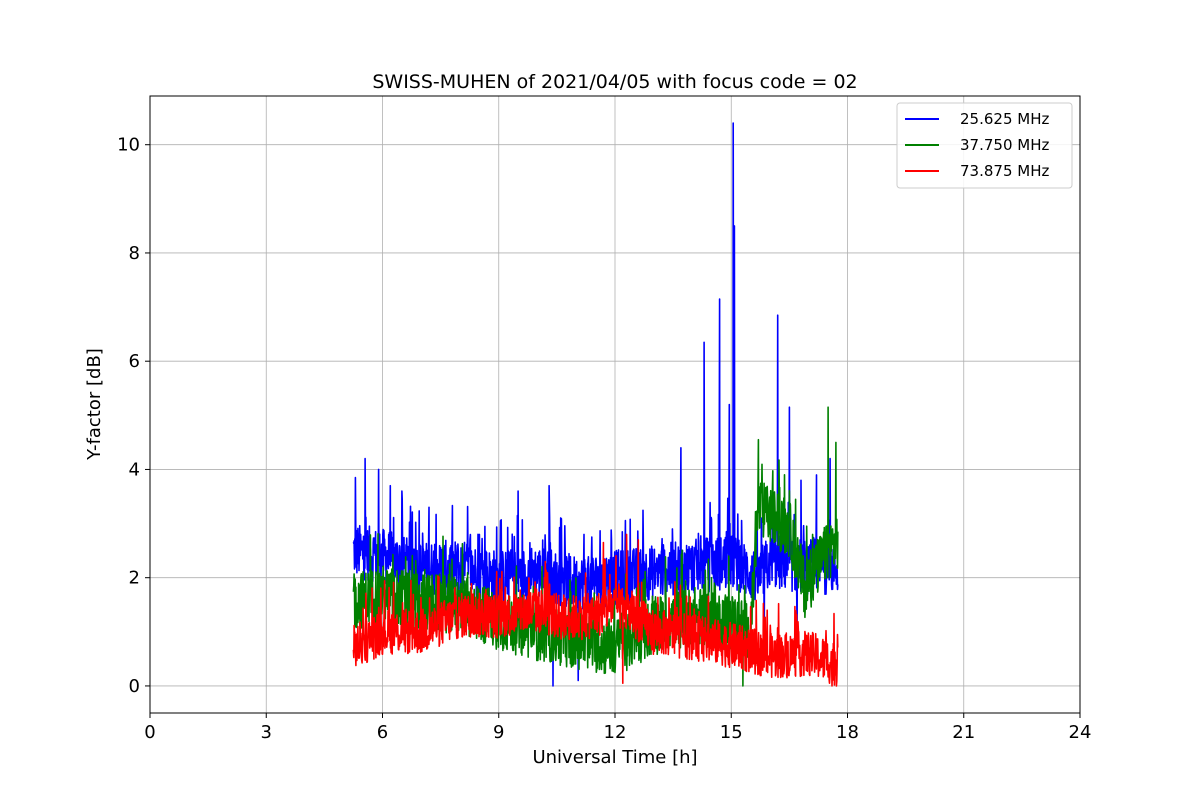  What do you see at coordinates (149, 732) in the screenshot?
I see `x-tick-label: 0` at bounding box center [149, 732].